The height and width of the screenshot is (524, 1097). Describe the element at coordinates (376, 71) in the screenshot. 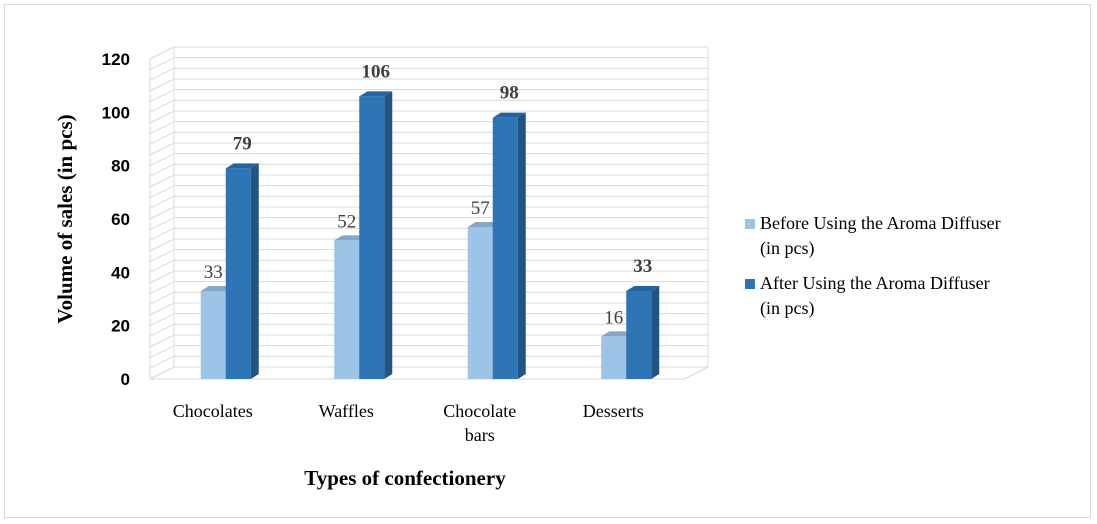

I see `data-label: 106` at that location.